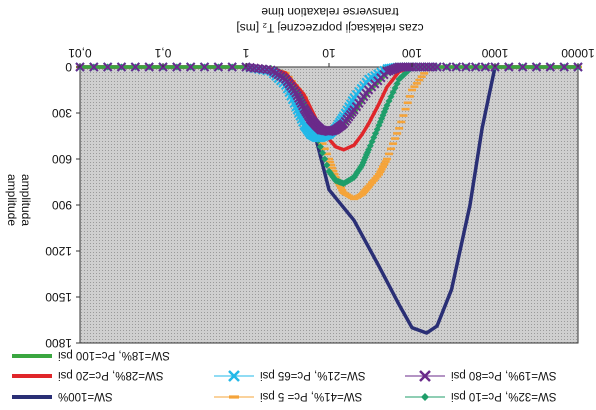 This screenshot has height=410, width=596. Describe the element at coordinates (329, 28) in the screenshot. I see `x-axis-title-line-2: czas relaksacji poprzecznej T₂ [ms]` at that location.